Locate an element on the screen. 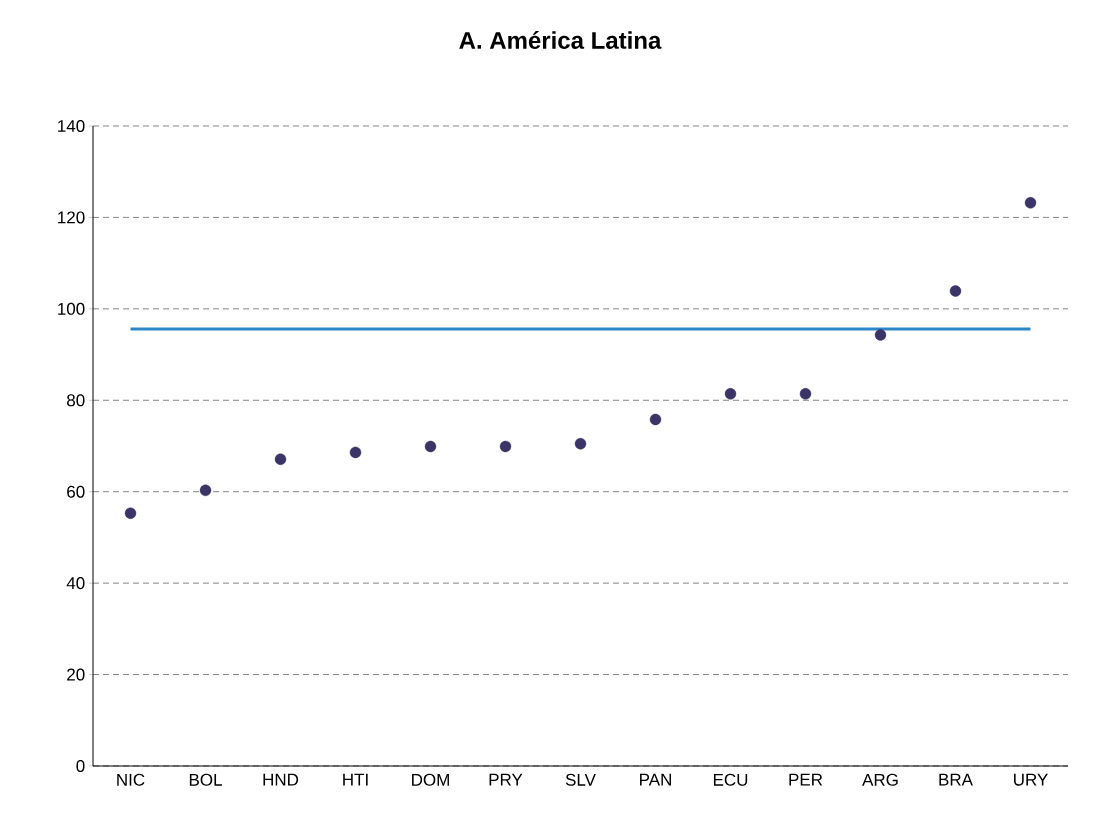 Image resolution: width=1106 pixels, height=818 pixels. x-tick-label: NIC is located at coordinates (131, 779).